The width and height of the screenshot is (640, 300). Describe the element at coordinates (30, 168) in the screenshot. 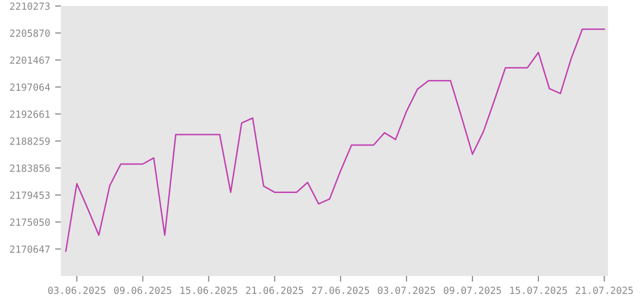

I see `y-tick-label: 2183856` at that location.